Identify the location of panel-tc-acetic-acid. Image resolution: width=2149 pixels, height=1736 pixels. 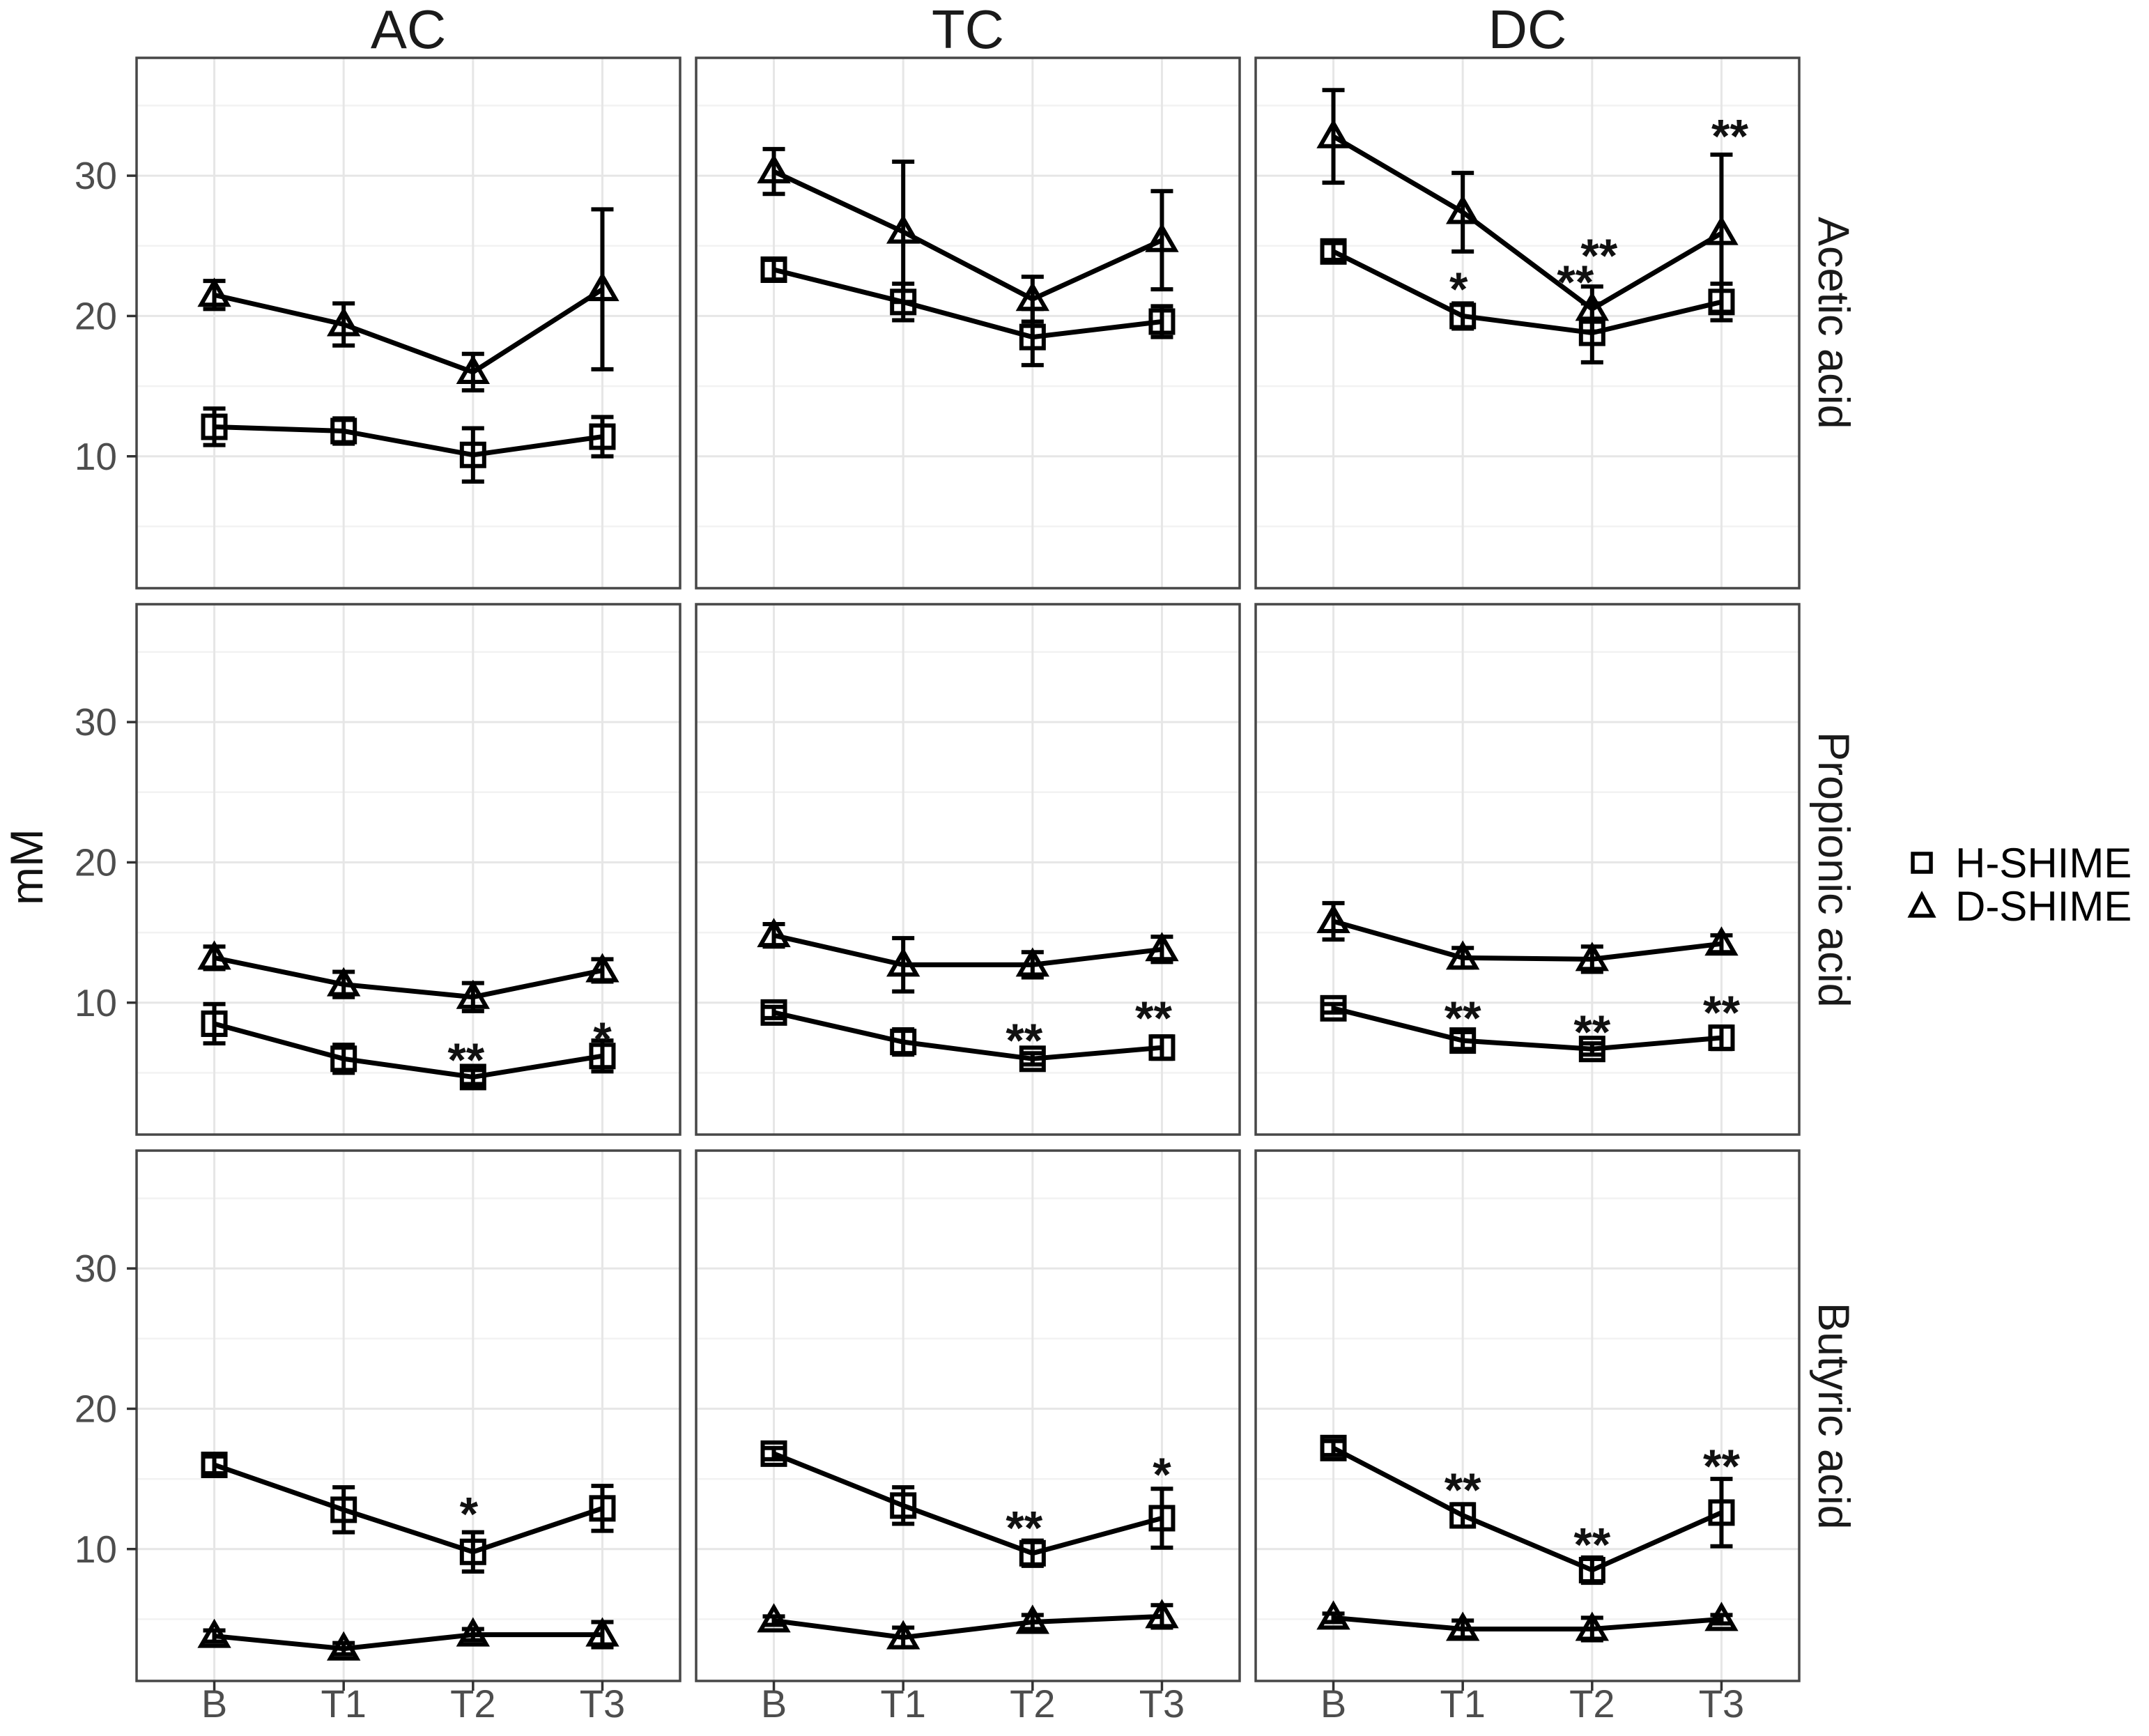
(968, 323).